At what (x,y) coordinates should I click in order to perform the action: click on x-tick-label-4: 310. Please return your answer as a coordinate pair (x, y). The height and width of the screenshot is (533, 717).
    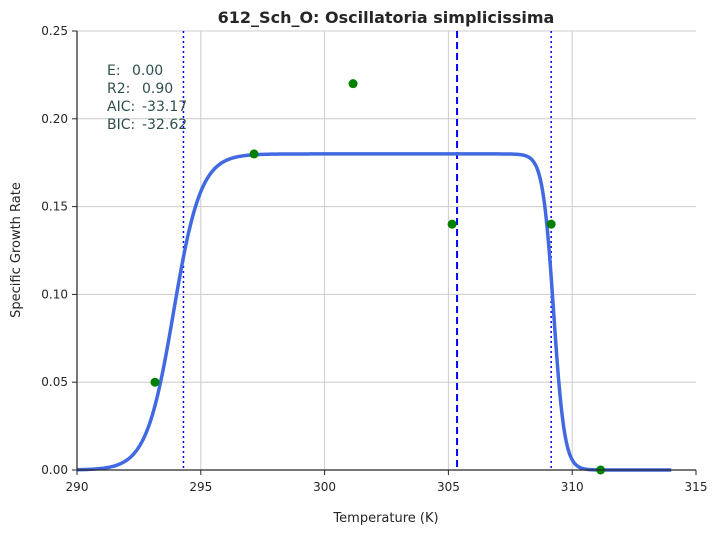
    Looking at the image, I should click on (572, 487).